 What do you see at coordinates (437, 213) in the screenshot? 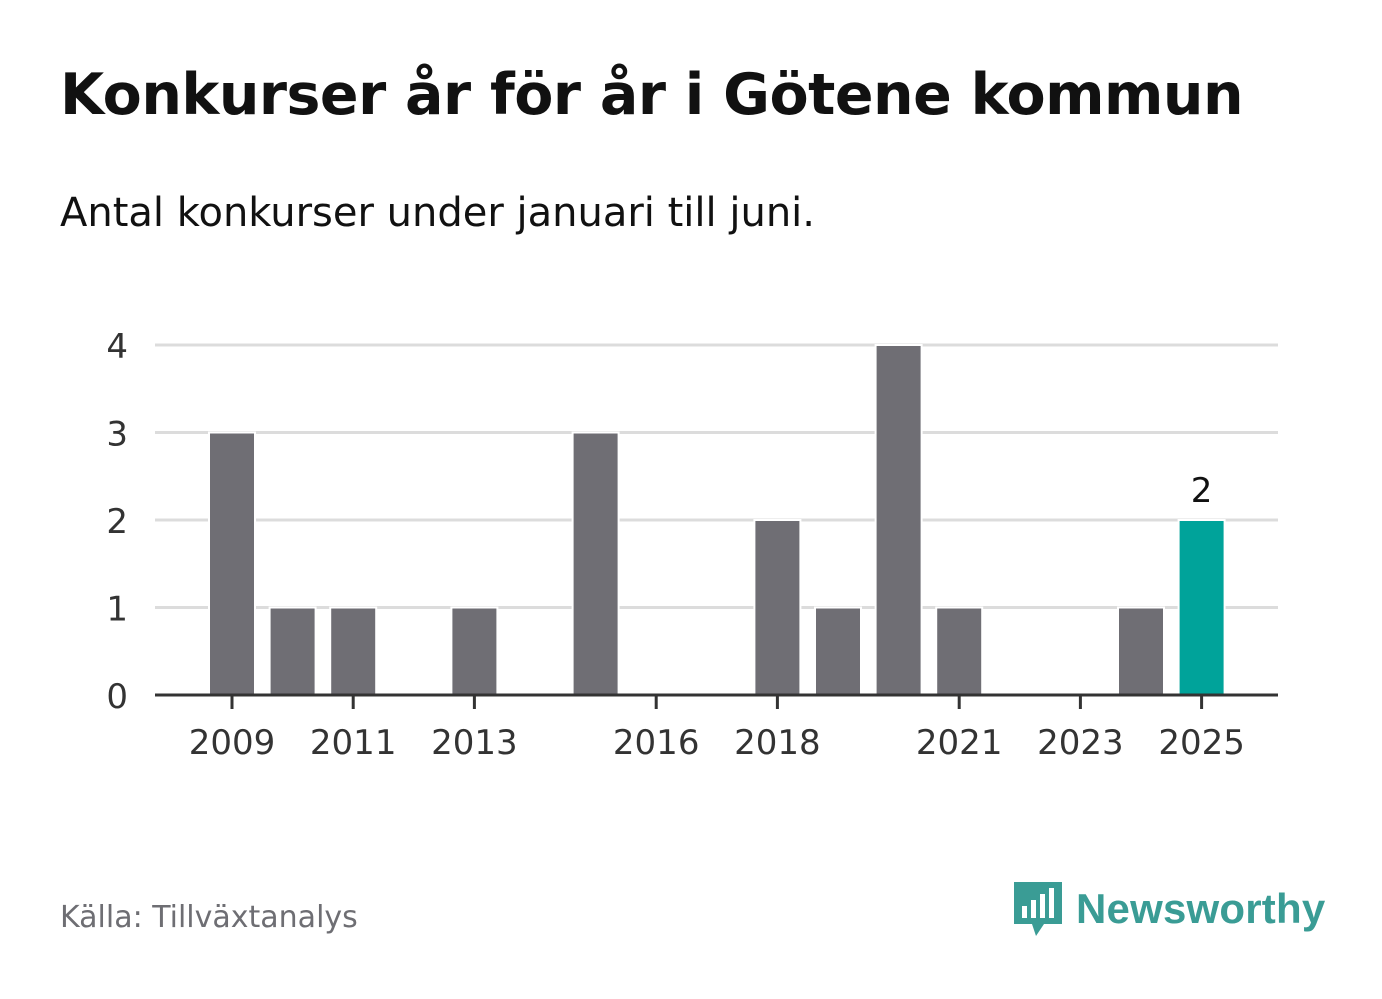
I see `chart-subtitle: Antal konkurser under januari till juni.` at bounding box center [437, 213].